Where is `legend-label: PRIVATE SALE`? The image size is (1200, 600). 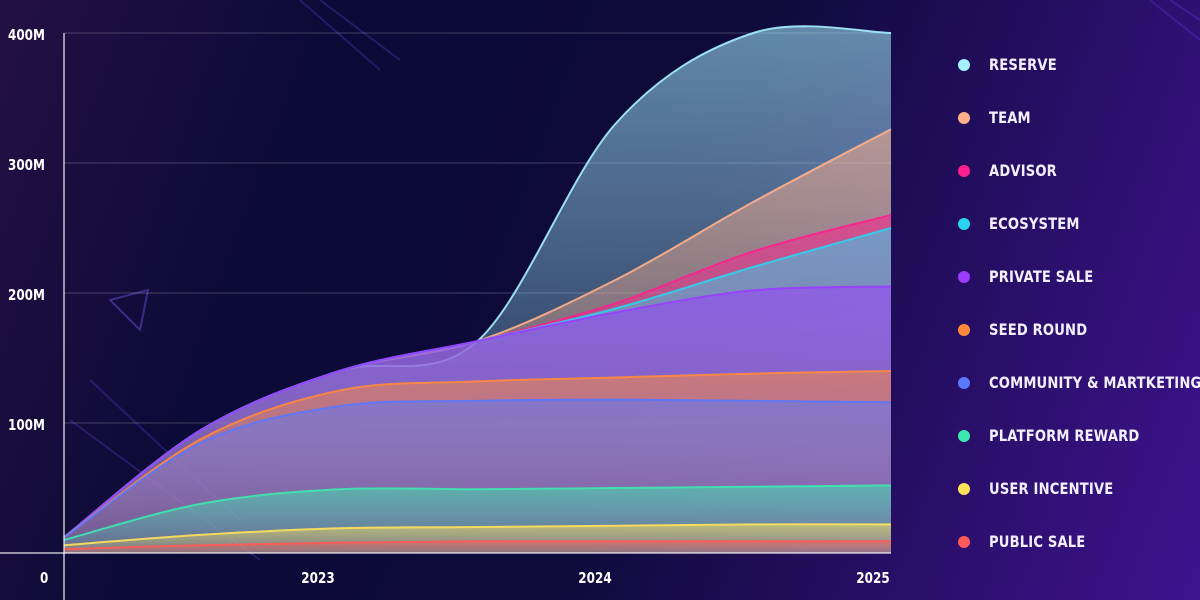 legend-label: PRIVATE SALE is located at coordinates (1041, 276).